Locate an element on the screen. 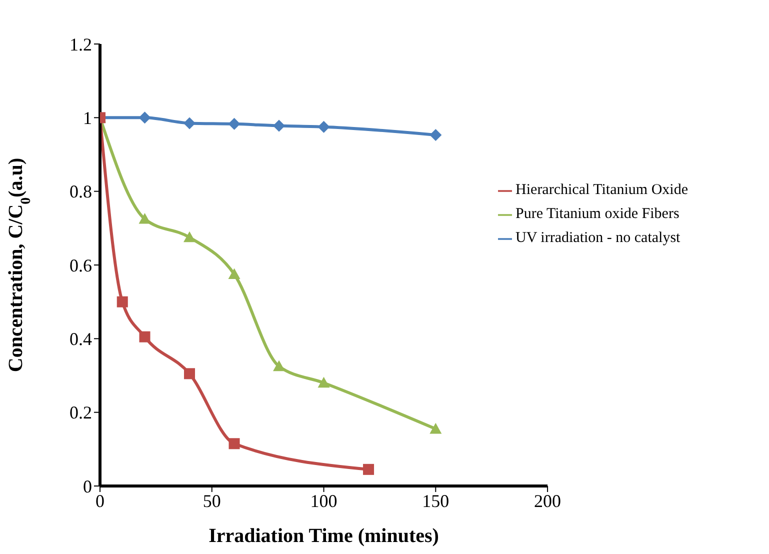 The image size is (769, 554). y-tick-label: 0 is located at coordinates (87, 486).